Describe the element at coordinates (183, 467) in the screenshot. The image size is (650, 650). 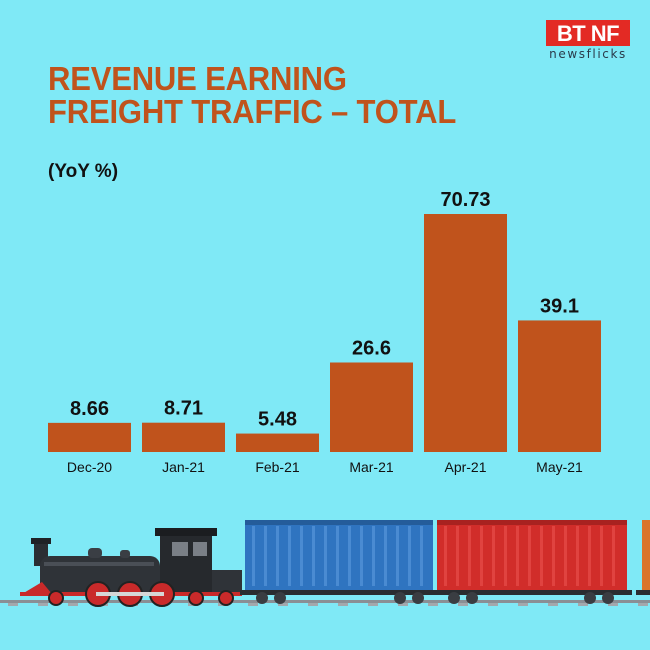
I see `category-label-jan-21: Jan-21` at that location.